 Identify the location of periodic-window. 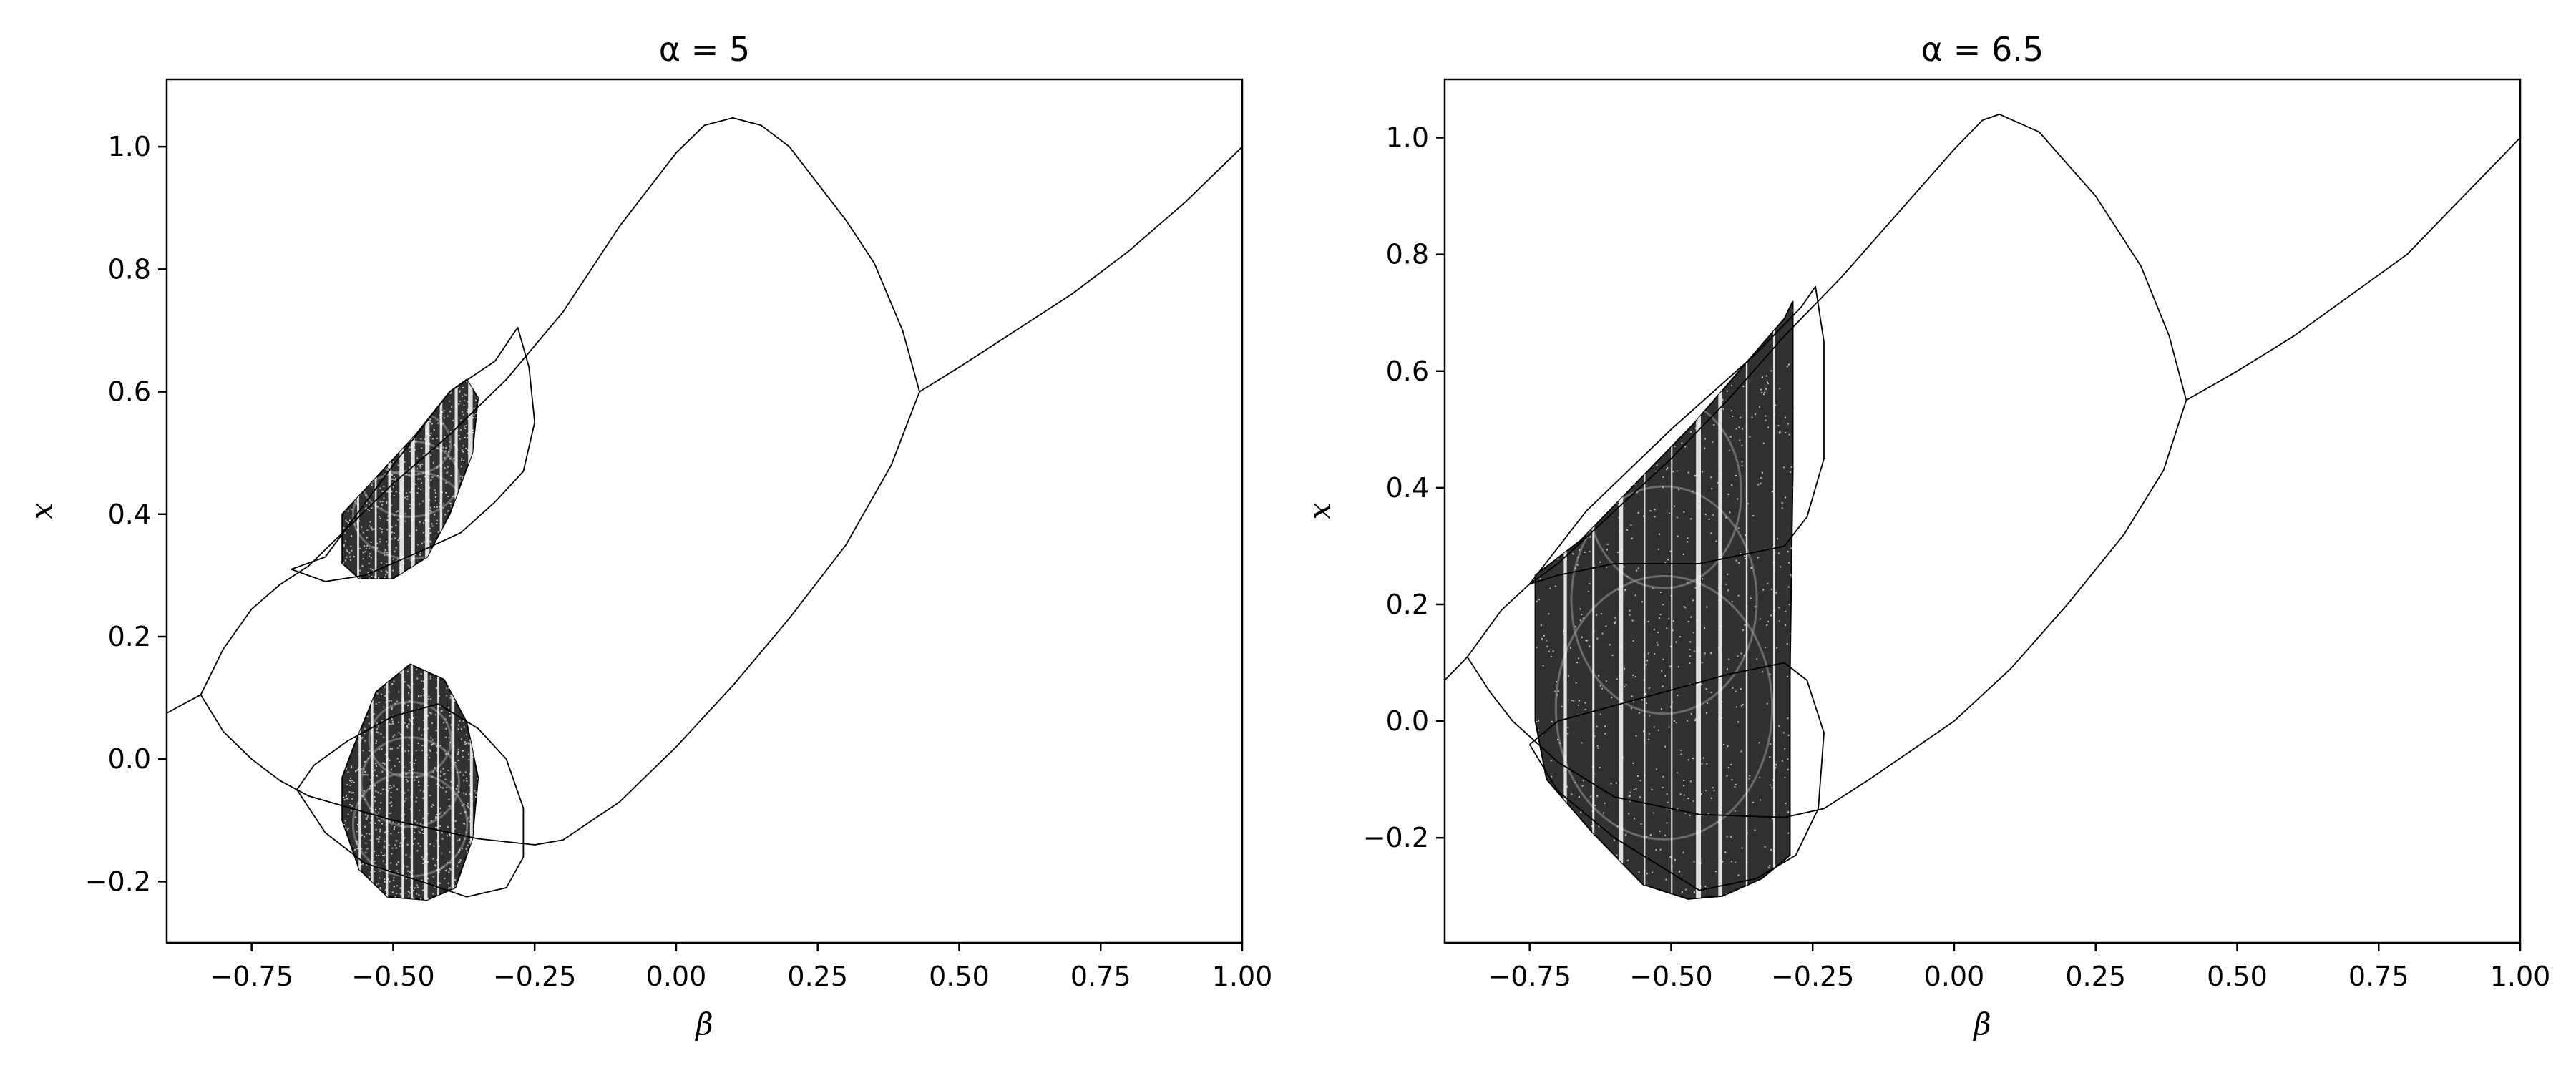
(1746, 599).